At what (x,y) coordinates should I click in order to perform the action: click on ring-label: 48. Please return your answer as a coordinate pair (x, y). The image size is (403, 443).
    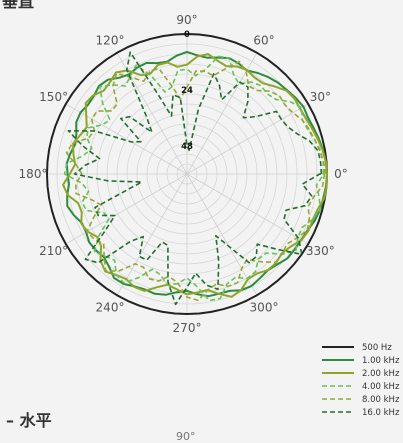
    Looking at the image, I should click on (187, 147).